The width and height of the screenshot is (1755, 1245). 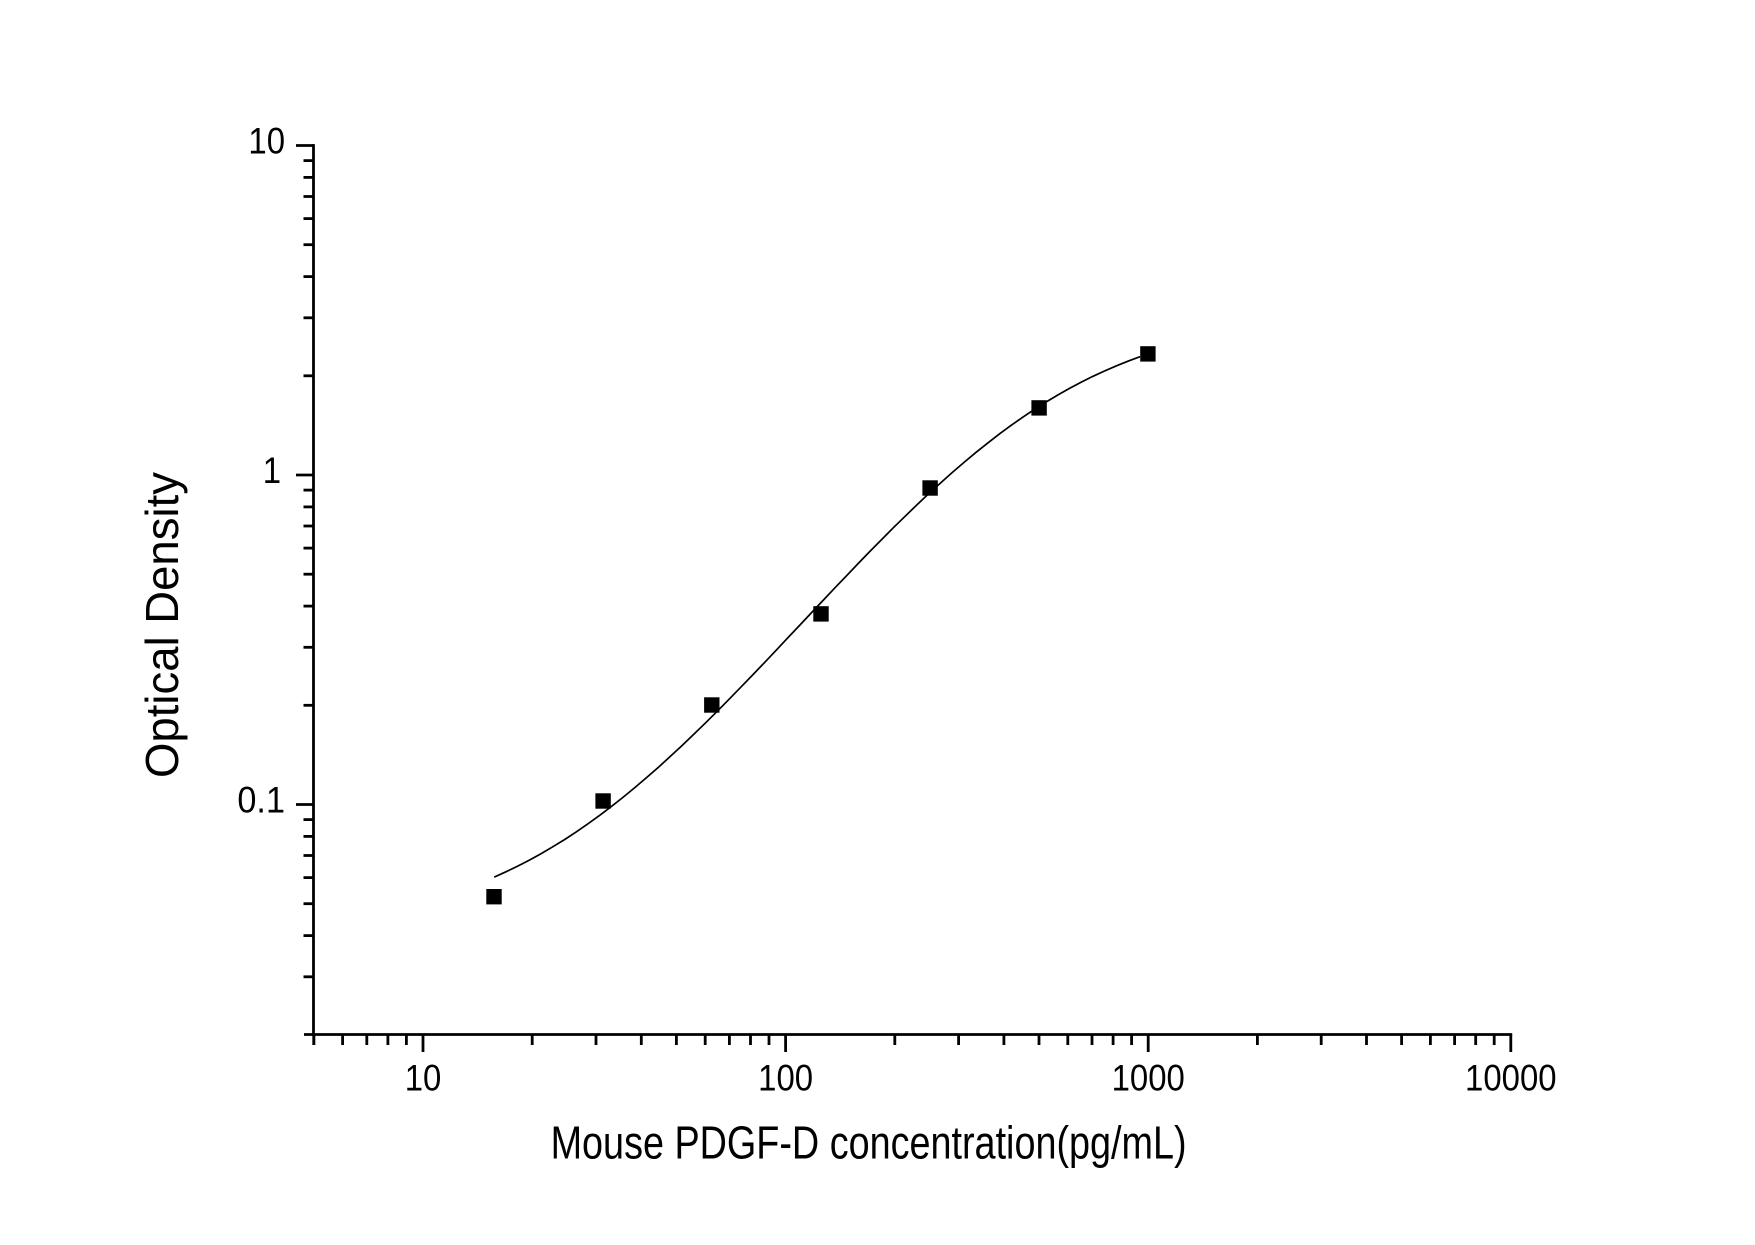 I want to click on svg-text: 10000, so click(x=1511, y=1078).